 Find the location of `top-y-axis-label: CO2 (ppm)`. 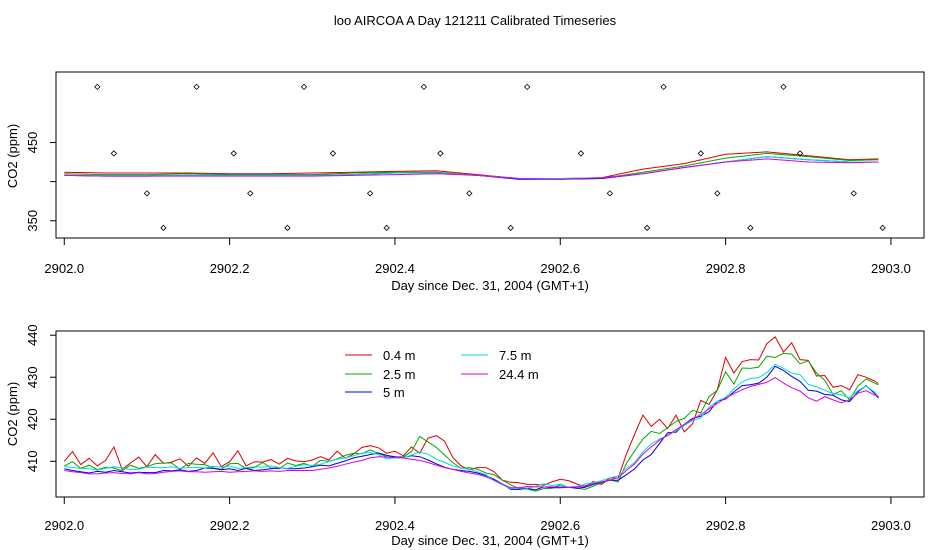

top-y-axis-label: CO2 (ppm) is located at coordinates (12, 156).